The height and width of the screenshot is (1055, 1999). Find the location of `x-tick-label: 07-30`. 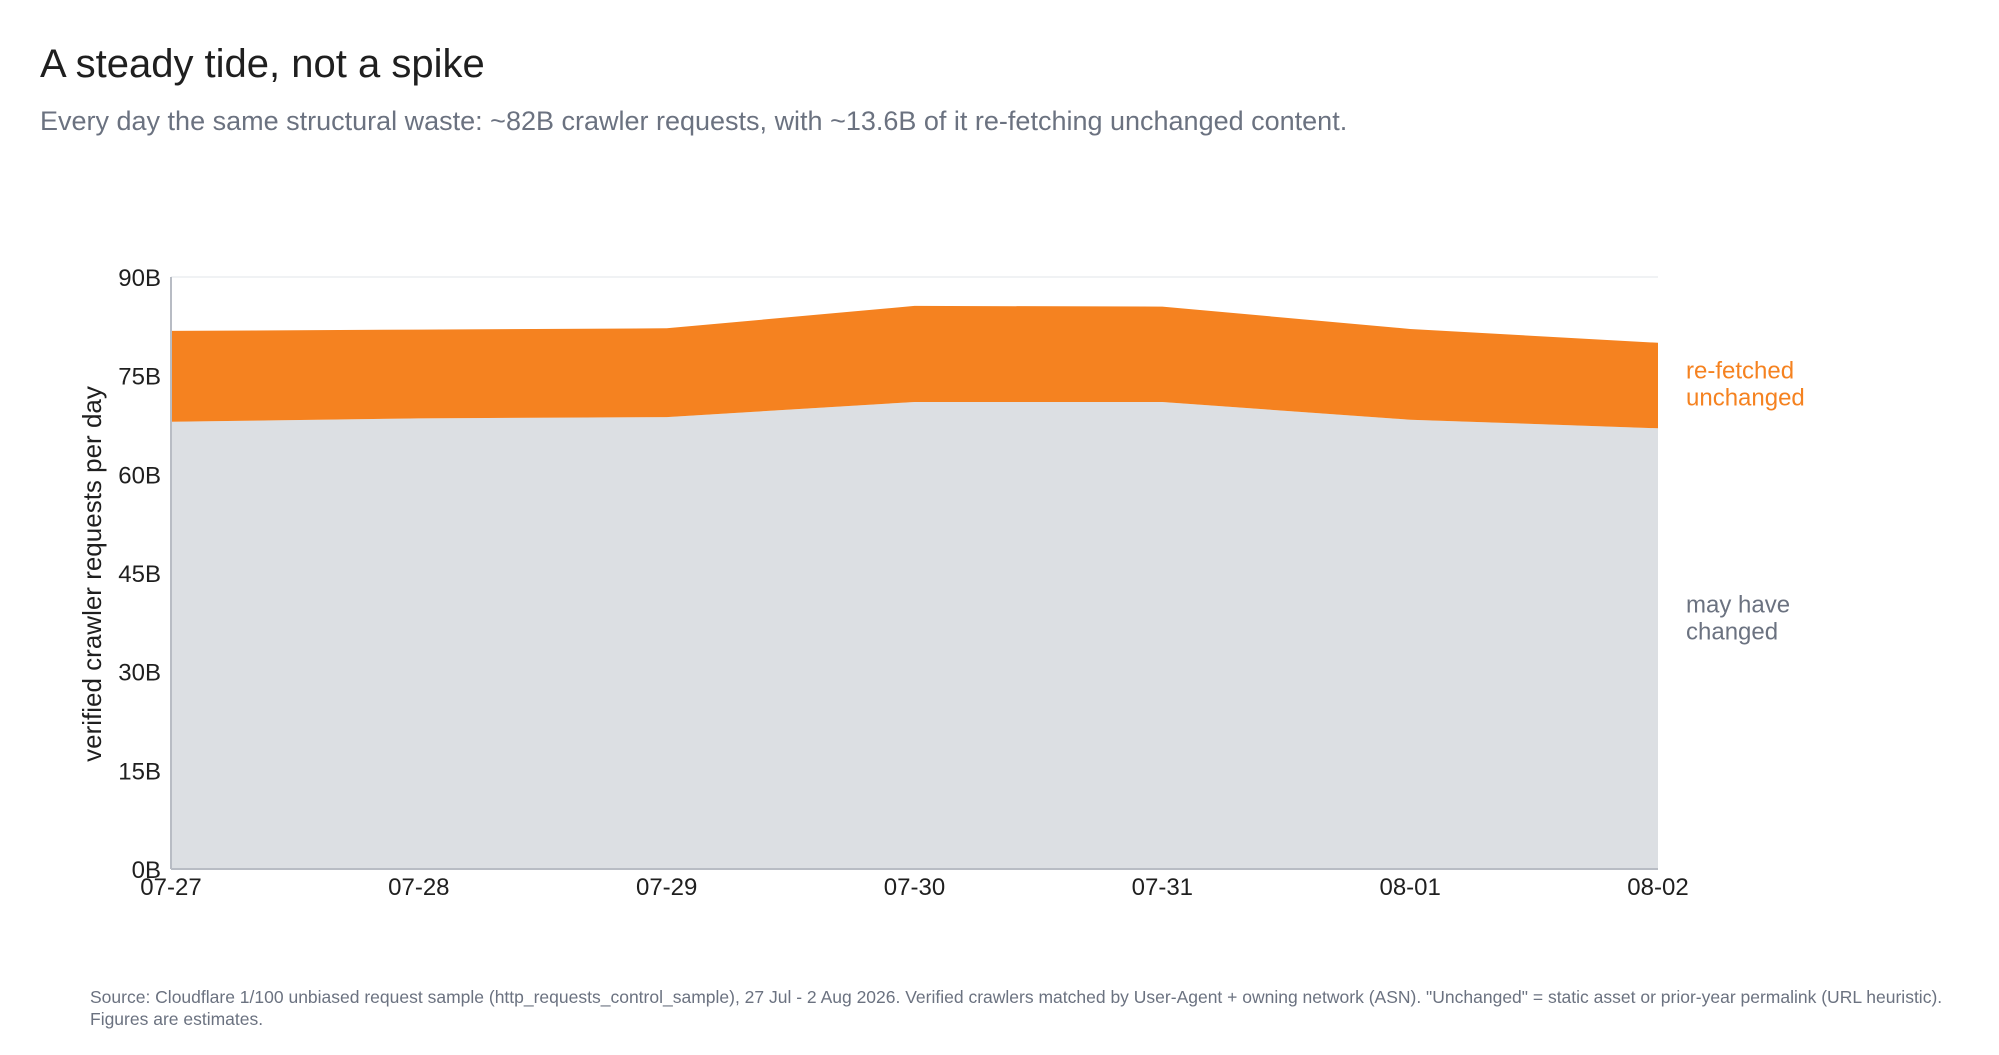

x-tick-label: 07-30 is located at coordinates (914, 887).